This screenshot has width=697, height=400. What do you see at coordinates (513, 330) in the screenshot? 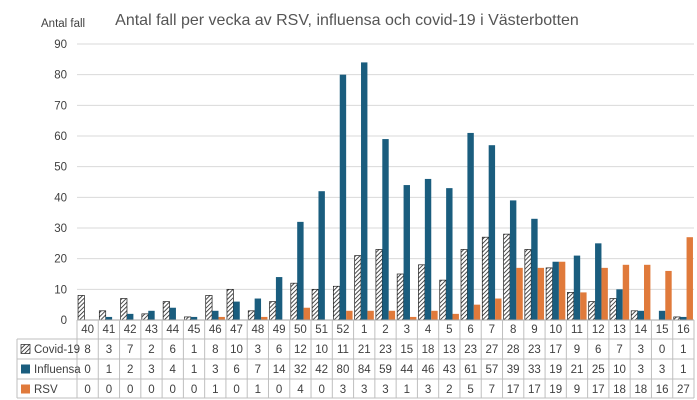
I see `x-tick-label: 8` at bounding box center [513, 330].